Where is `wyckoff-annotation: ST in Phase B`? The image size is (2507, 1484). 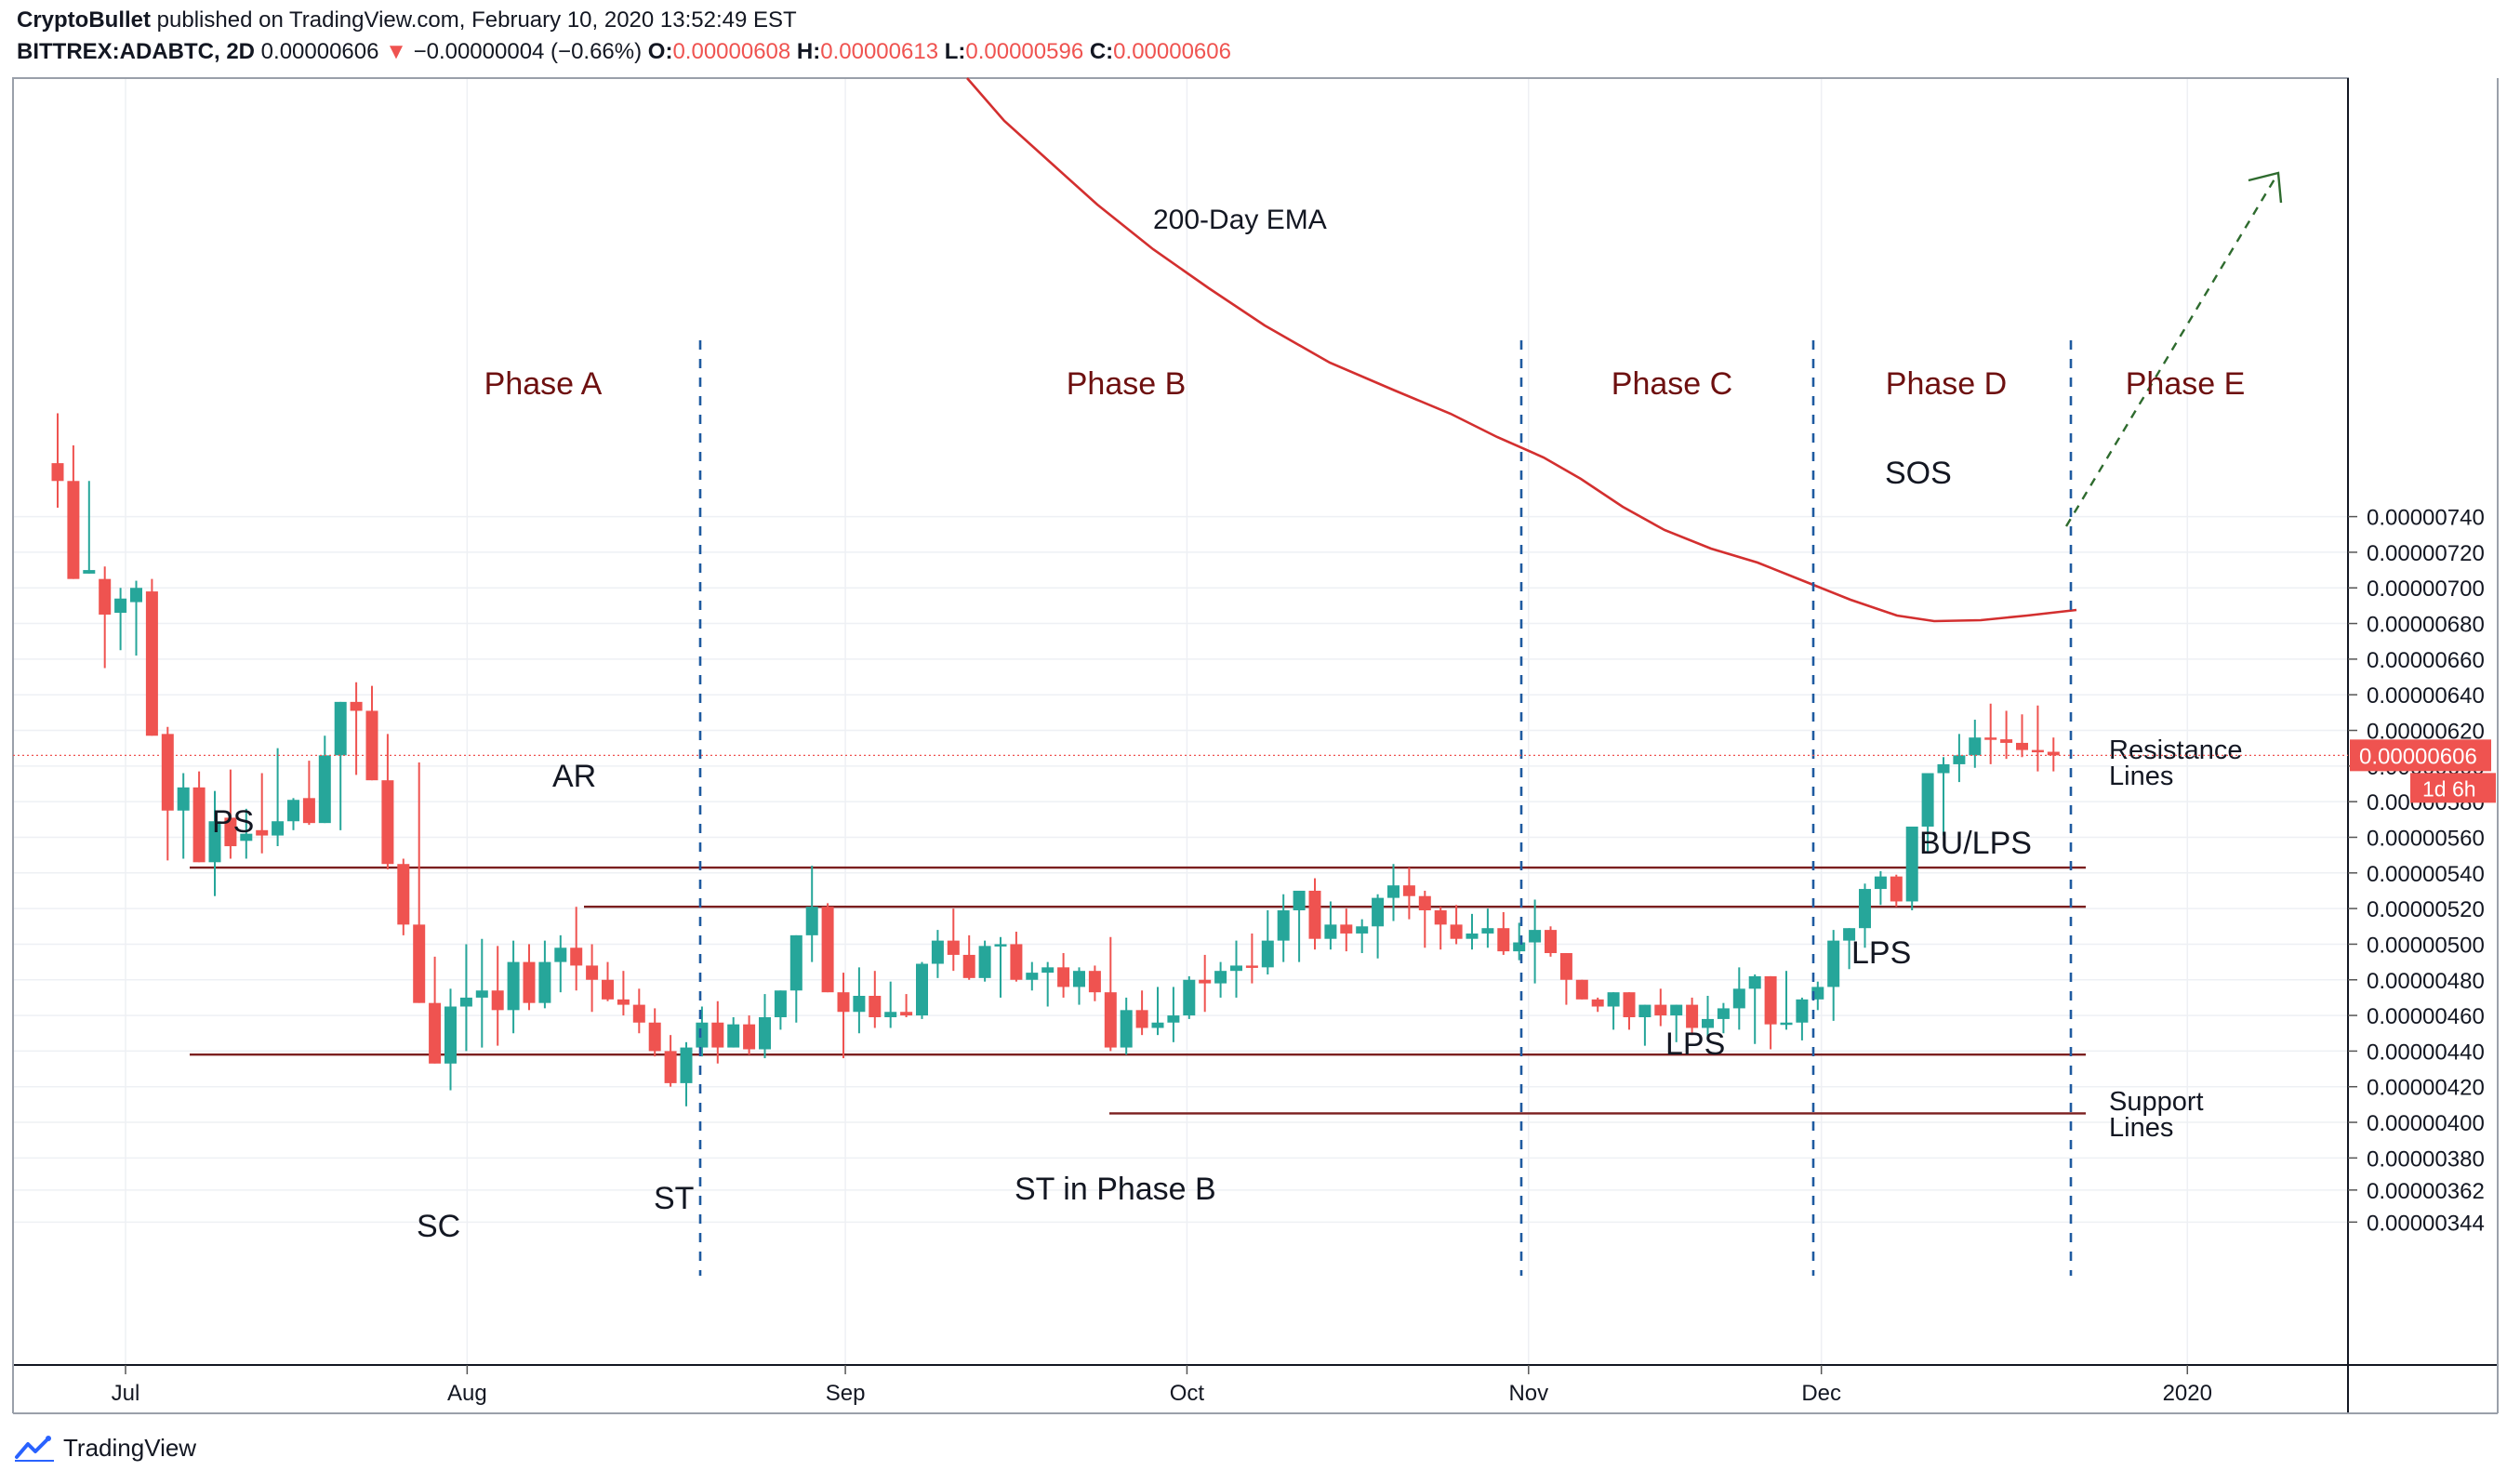
wyckoff-annotation: ST in Phase B is located at coordinates (1115, 1189).